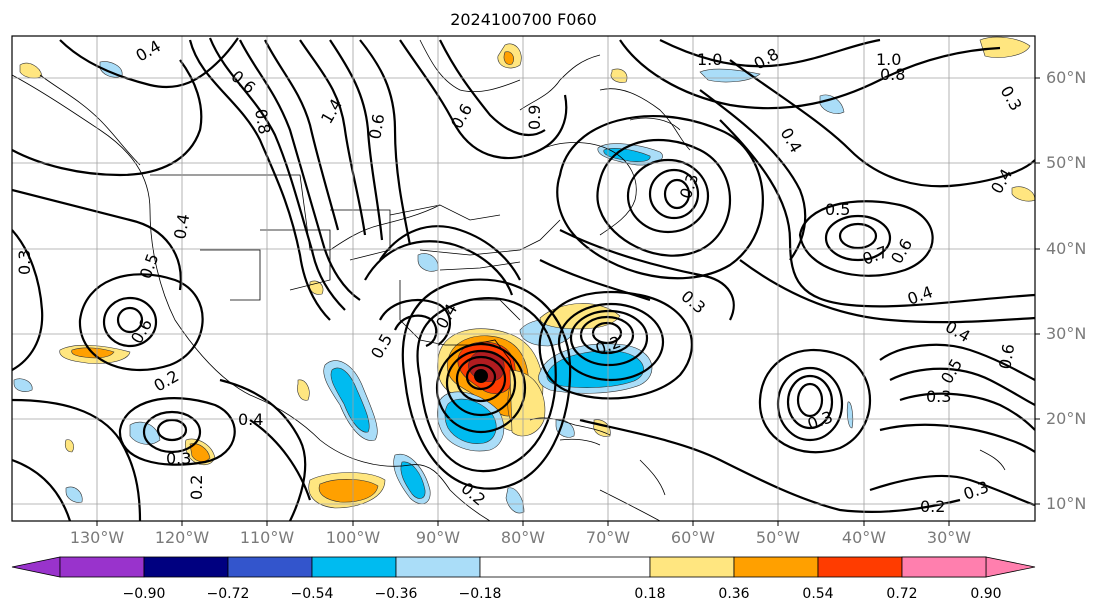  What do you see at coordinates (438, 537) in the screenshot?
I see `lon-label: 90°W` at bounding box center [438, 537].